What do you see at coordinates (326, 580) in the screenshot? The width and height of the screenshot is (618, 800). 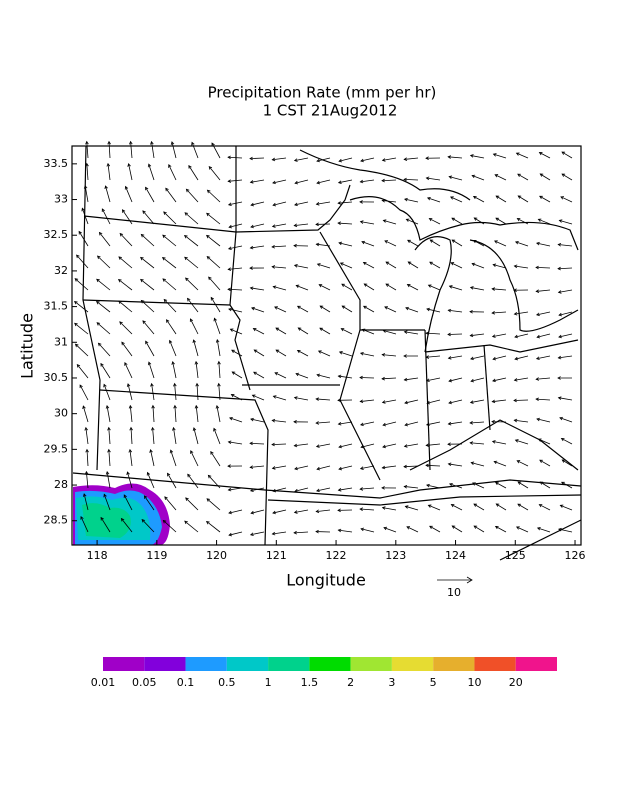 I see `x-axis-label: Longitude` at bounding box center [326, 580].